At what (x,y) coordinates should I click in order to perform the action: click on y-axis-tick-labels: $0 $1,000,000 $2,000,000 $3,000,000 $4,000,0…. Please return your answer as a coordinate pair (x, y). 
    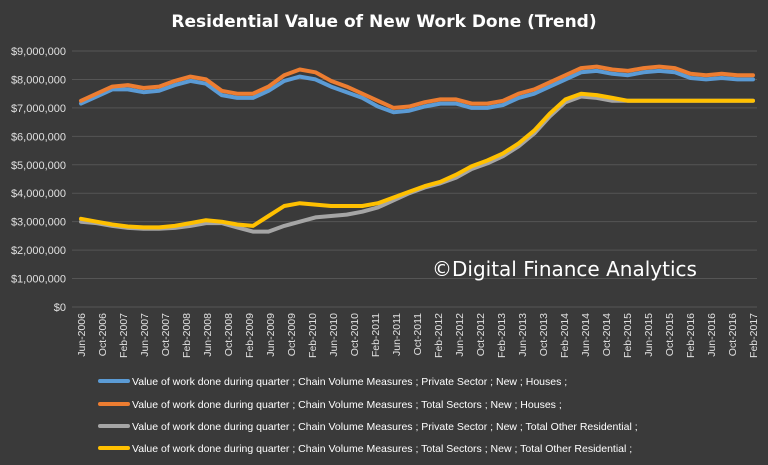
    Looking at the image, I should click on (38, 180).